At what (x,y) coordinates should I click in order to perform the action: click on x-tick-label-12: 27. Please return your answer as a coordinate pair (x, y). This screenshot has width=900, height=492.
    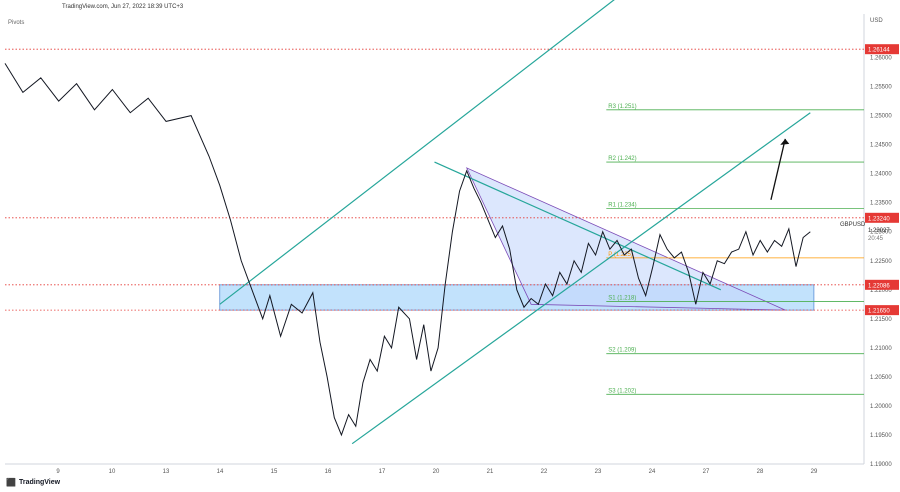
    Looking at the image, I should click on (706, 472).